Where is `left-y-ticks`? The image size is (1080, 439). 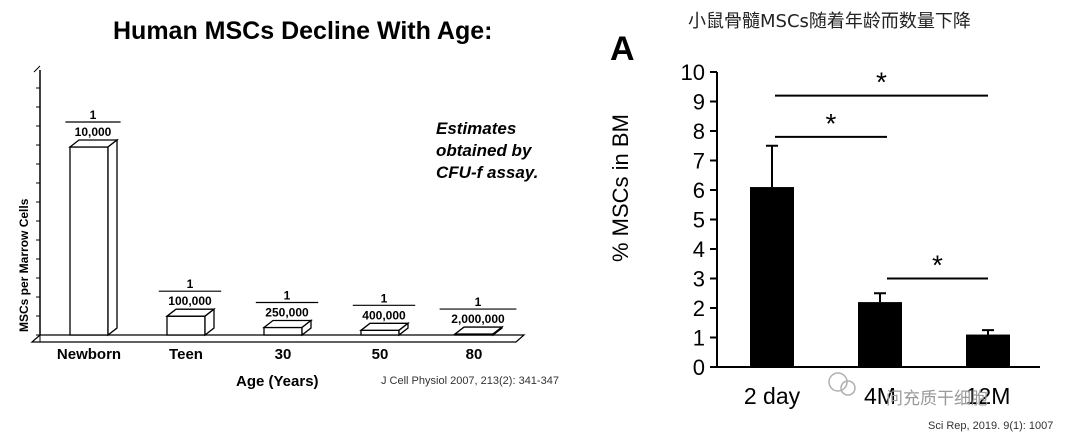
left-y-ticks is located at coordinates (38, 211).